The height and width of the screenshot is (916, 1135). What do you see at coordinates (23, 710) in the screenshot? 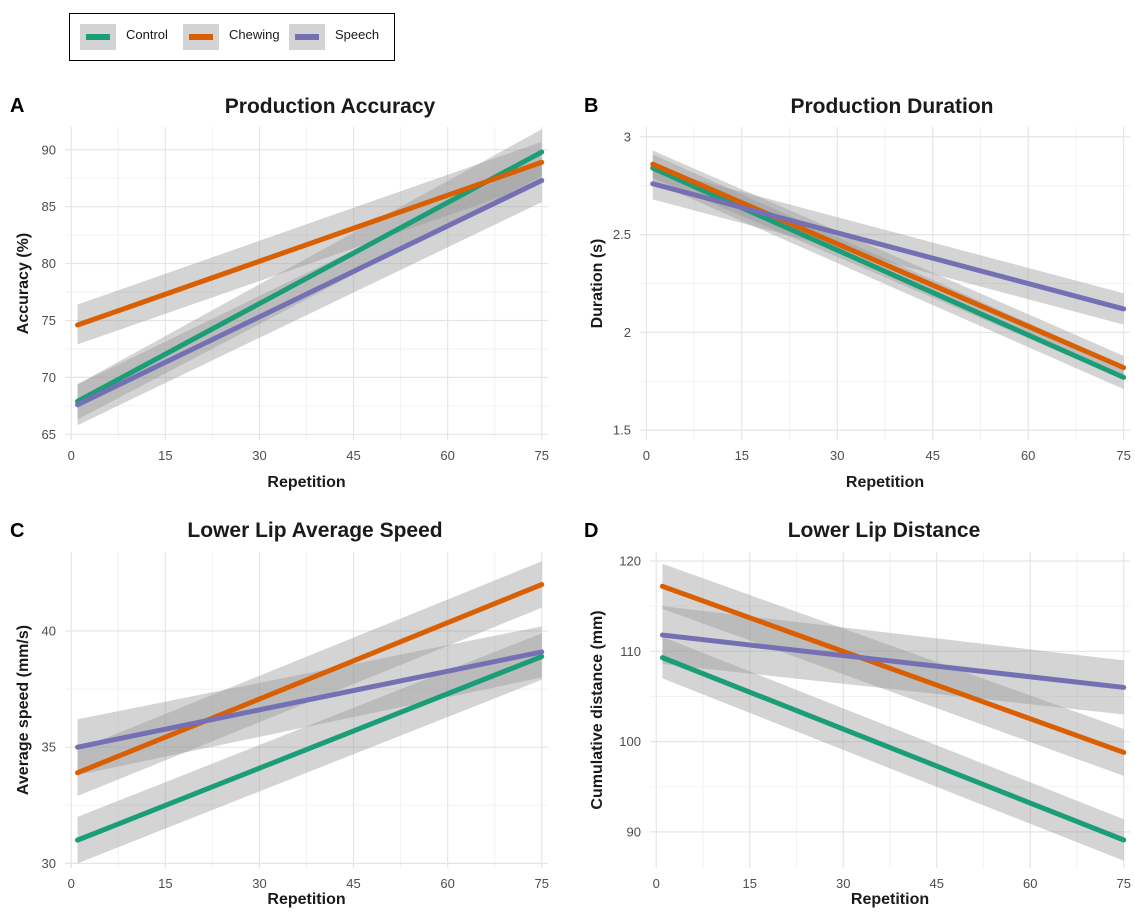
I see `y-axis-title: Average speed (mm/s)` at bounding box center [23, 710].